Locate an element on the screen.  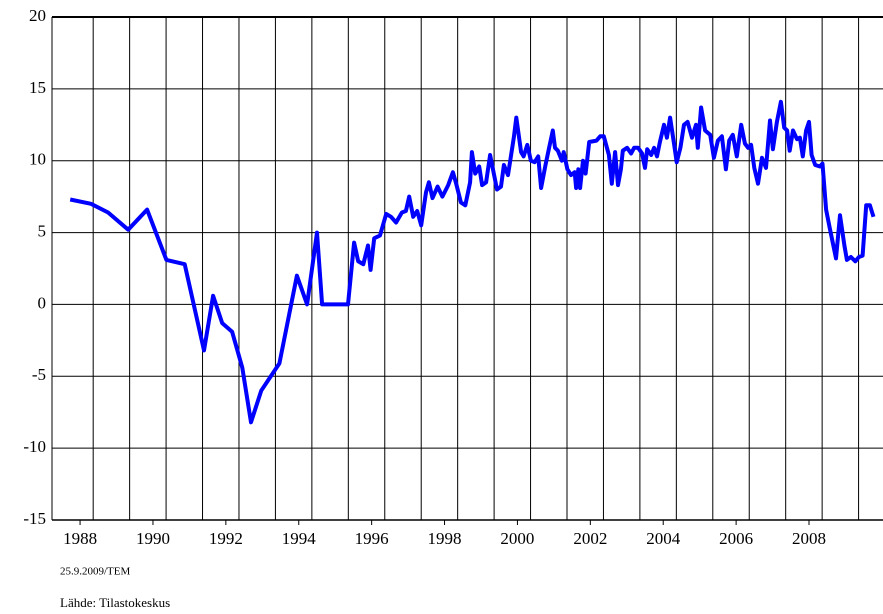
x-tick-label: 1990 is located at coordinates (153, 538).